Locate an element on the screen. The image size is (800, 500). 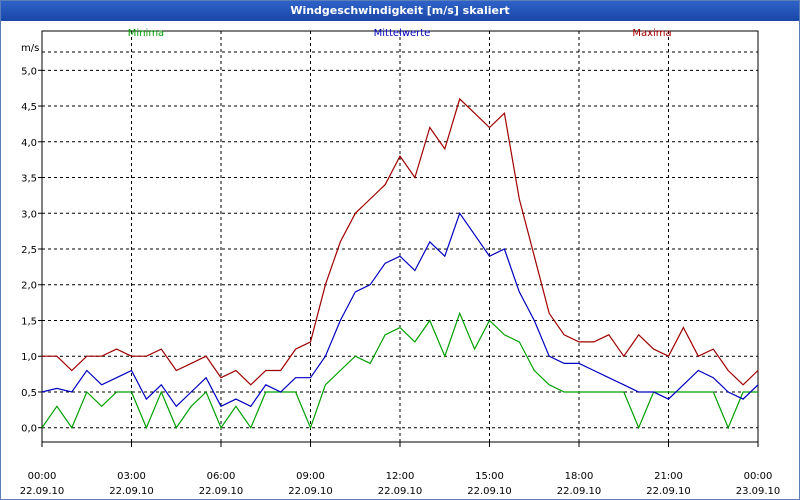
x-tick-label-time: 12:00 is located at coordinates (400, 476).